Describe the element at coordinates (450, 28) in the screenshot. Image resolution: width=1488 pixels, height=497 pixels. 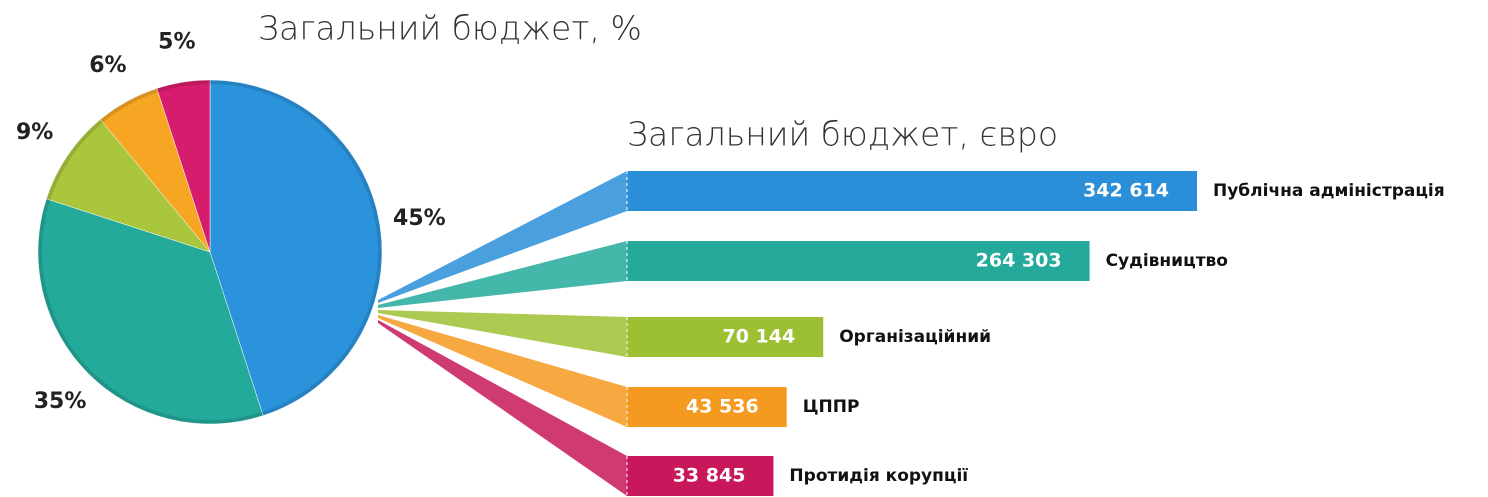
I see `pie-title: Загальний бюджет, %` at that location.